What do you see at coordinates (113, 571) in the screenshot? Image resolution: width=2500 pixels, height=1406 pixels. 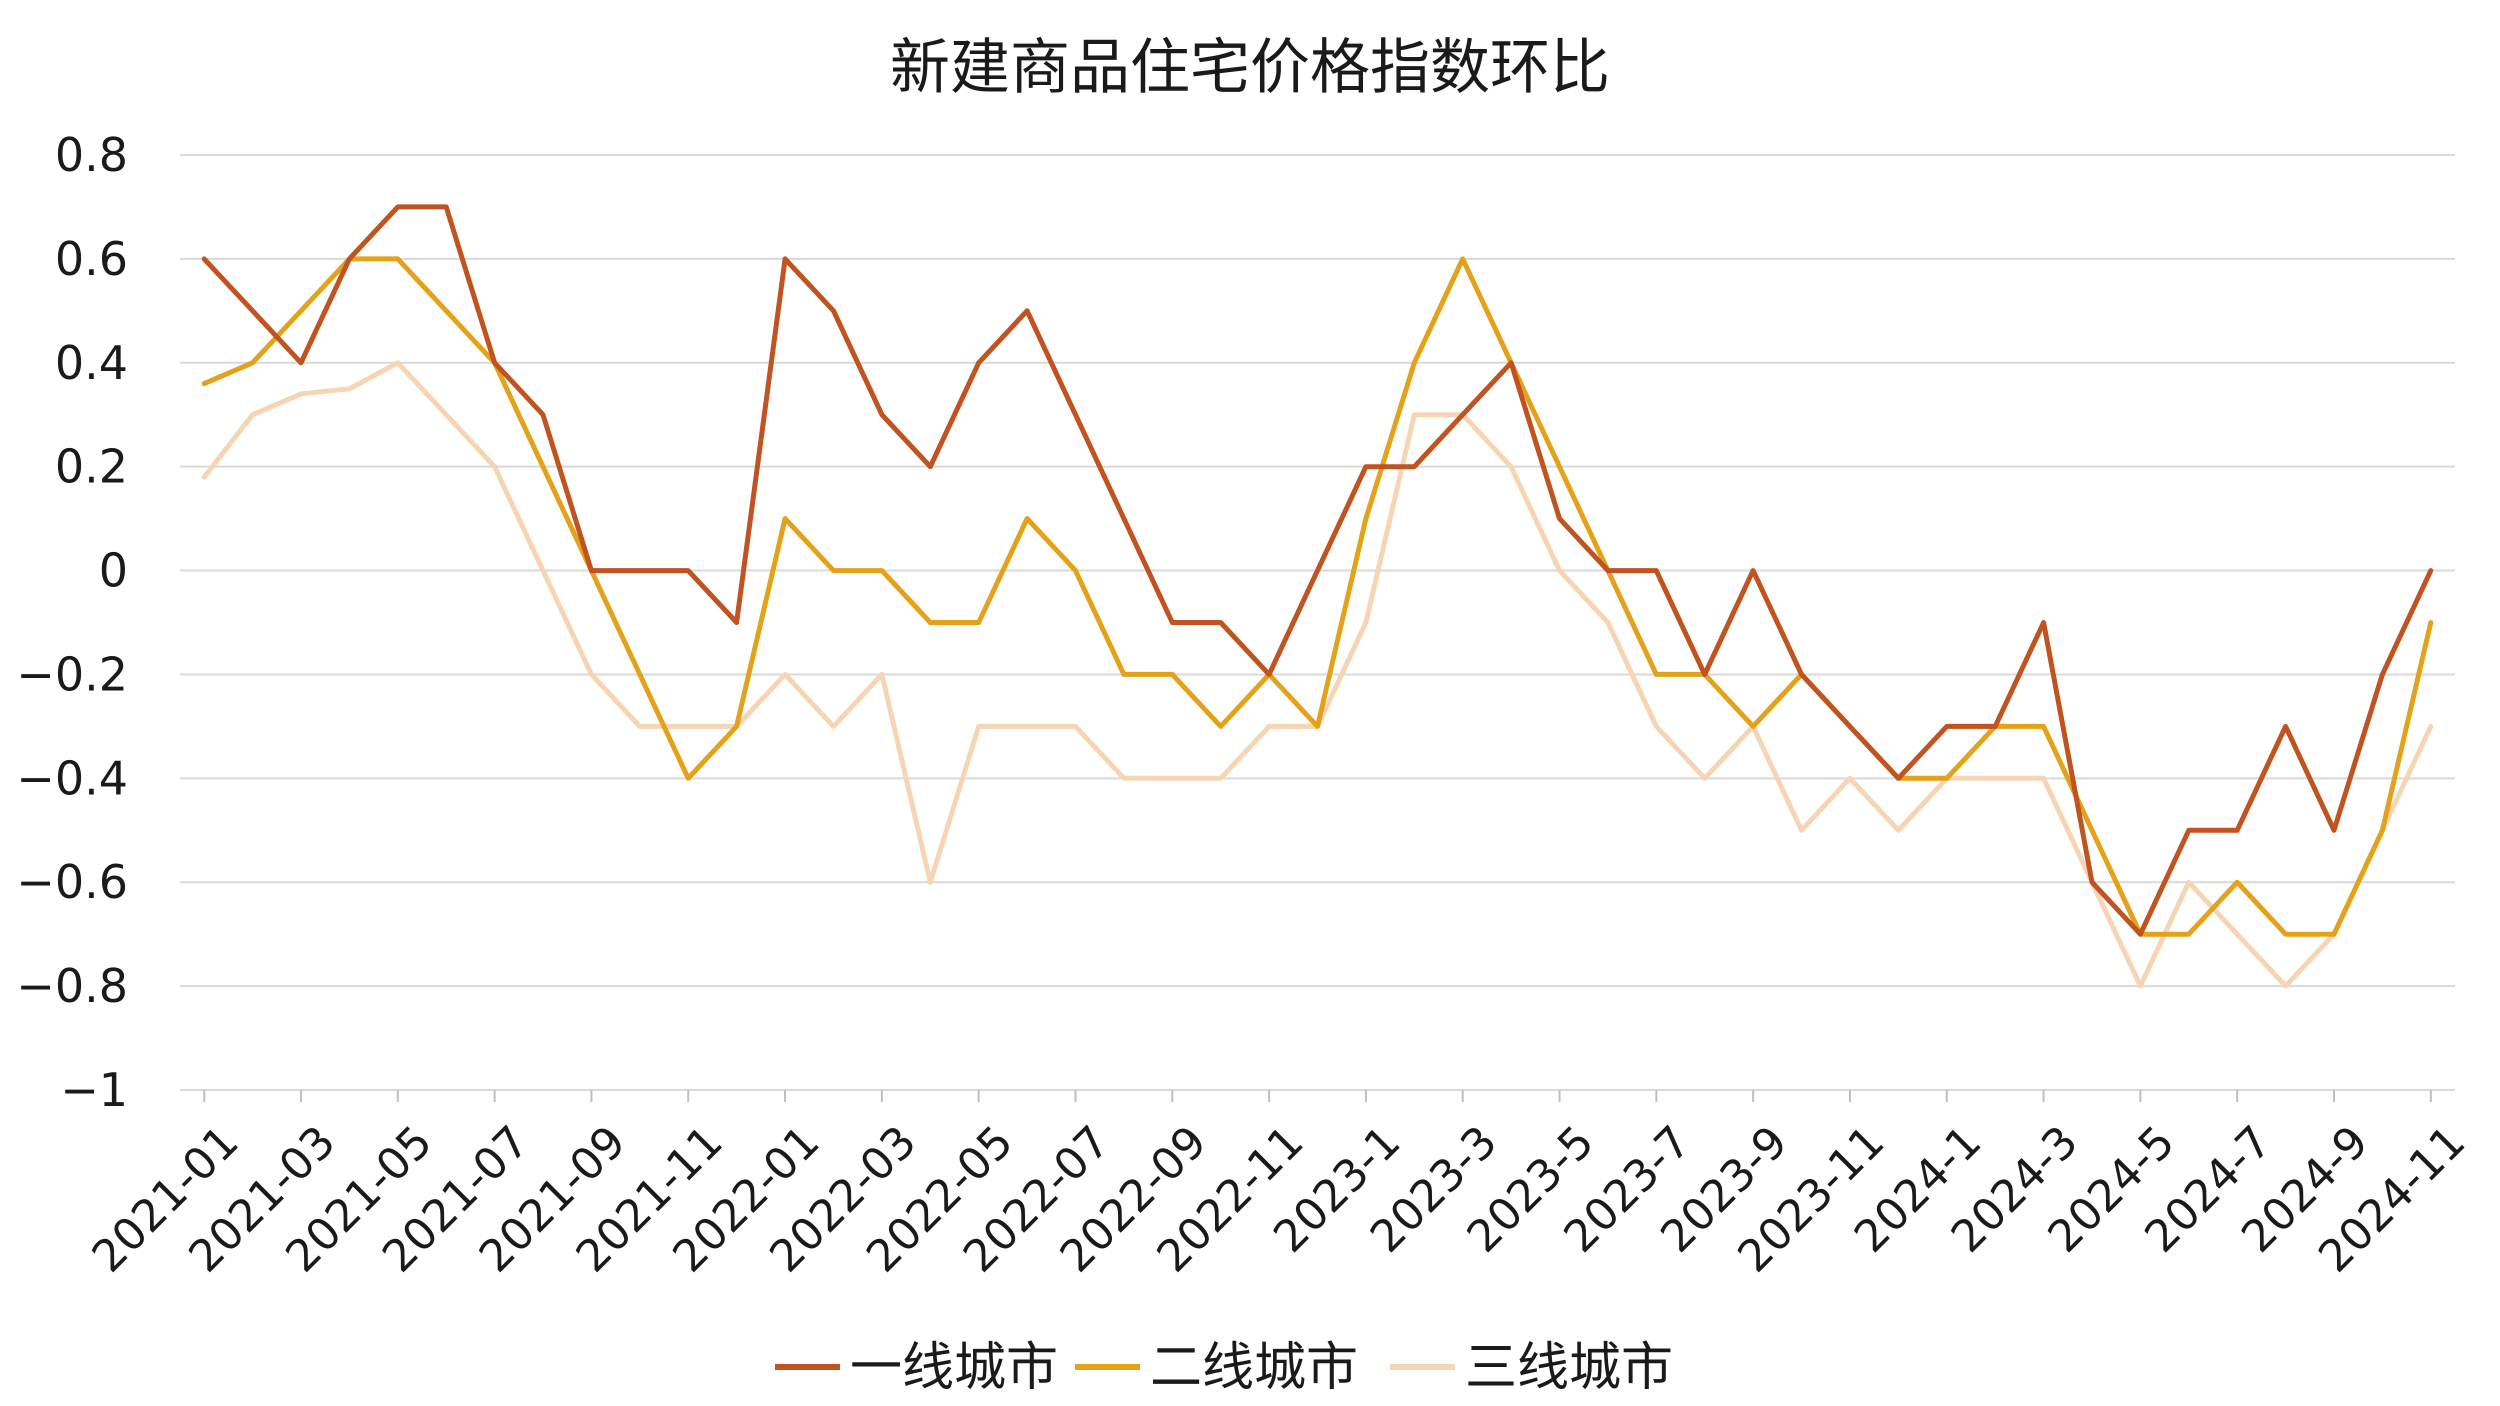 I see `y-tick-label: 0` at bounding box center [113, 571].